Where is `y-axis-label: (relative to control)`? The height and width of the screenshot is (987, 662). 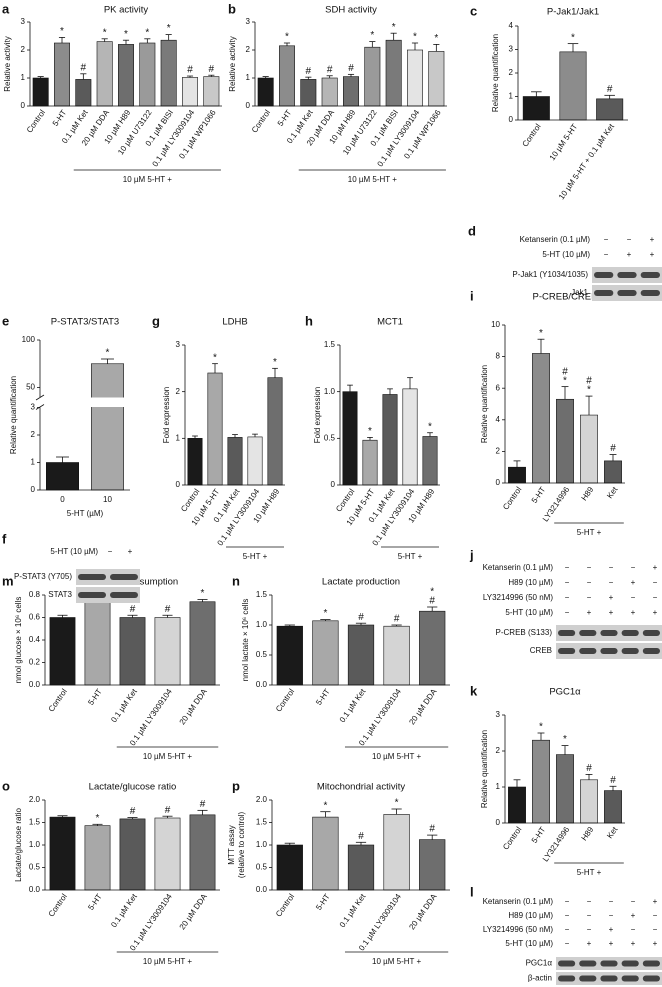
y-axis-label: (relative to control) is located at coordinates (241, 845).